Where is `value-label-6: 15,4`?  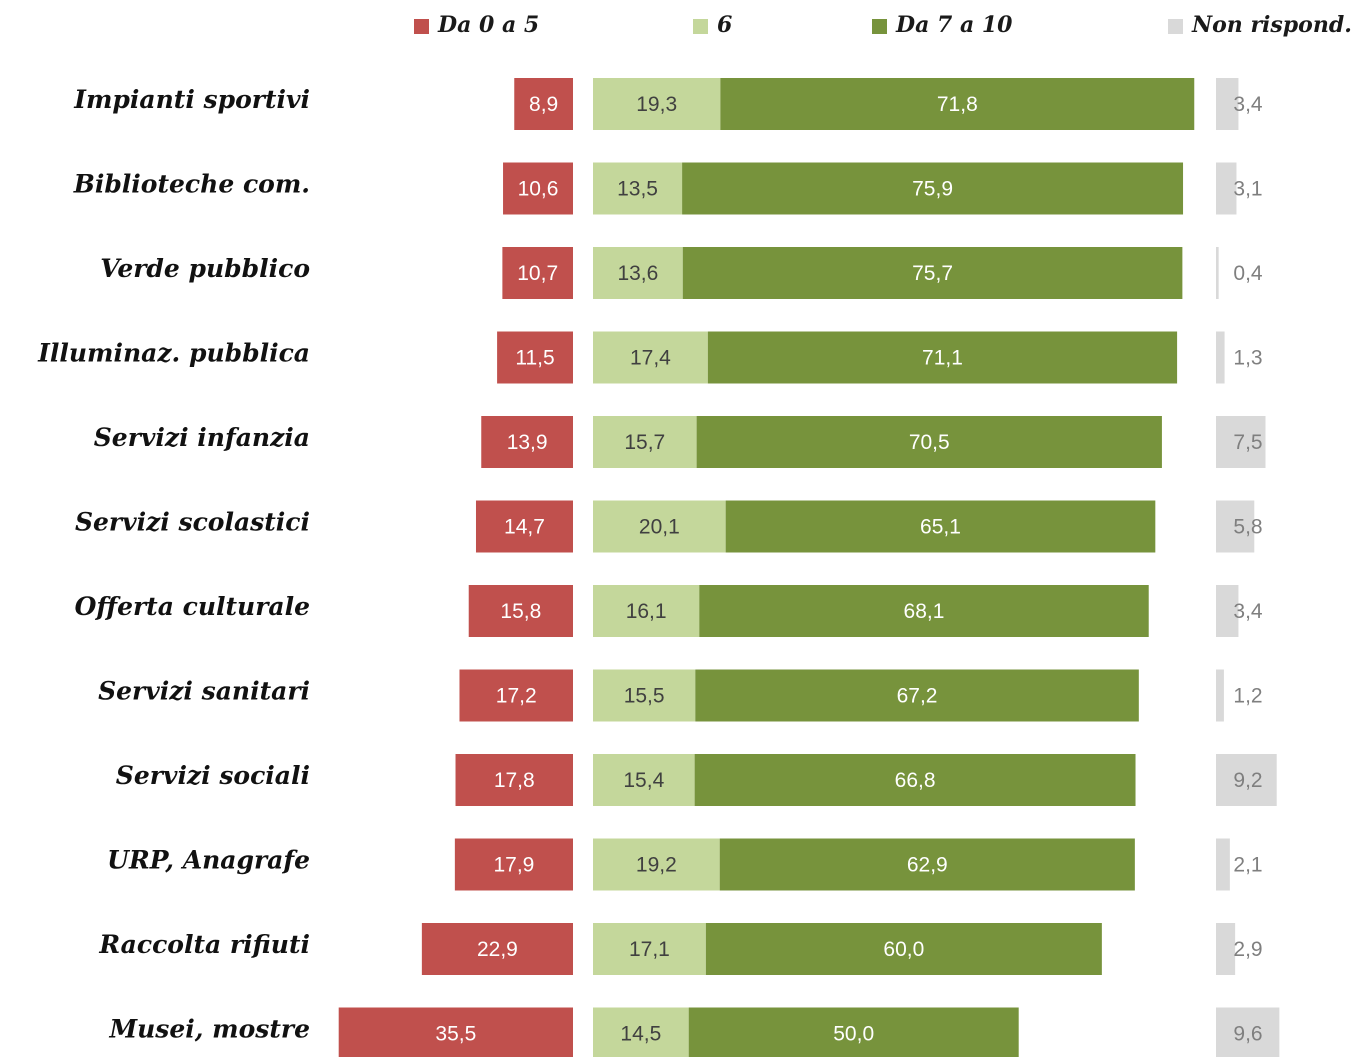 value-label-6: 15,4 is located at coordinates (643, 780).